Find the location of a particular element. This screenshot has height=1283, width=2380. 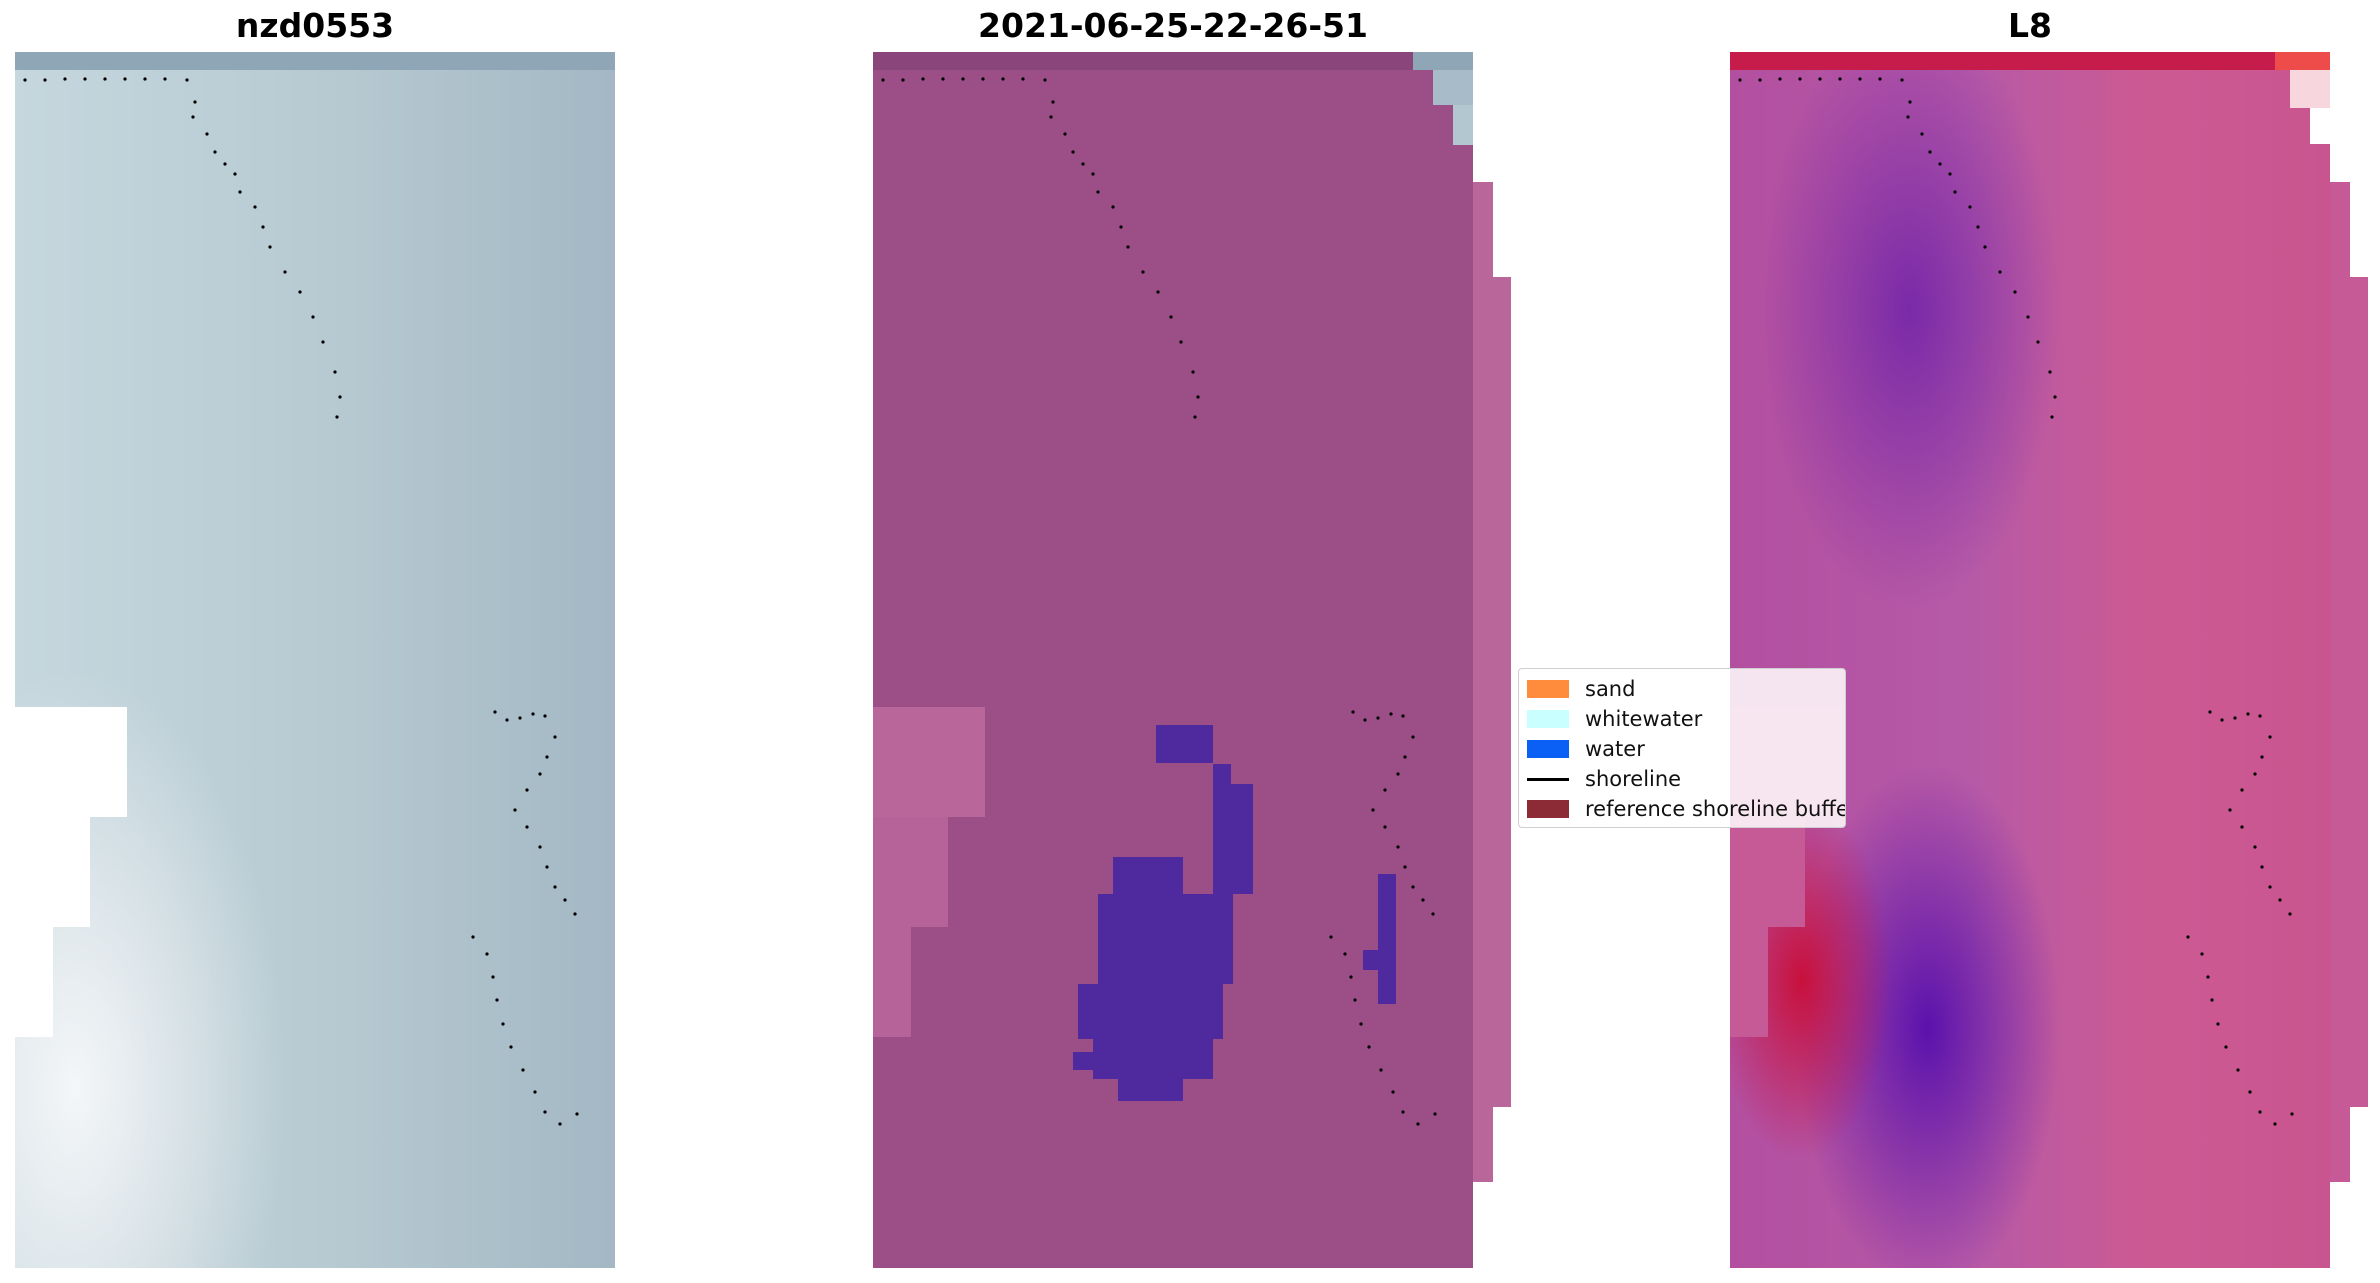

panel-title-index: L8 is located at coordinates (2030, 25).